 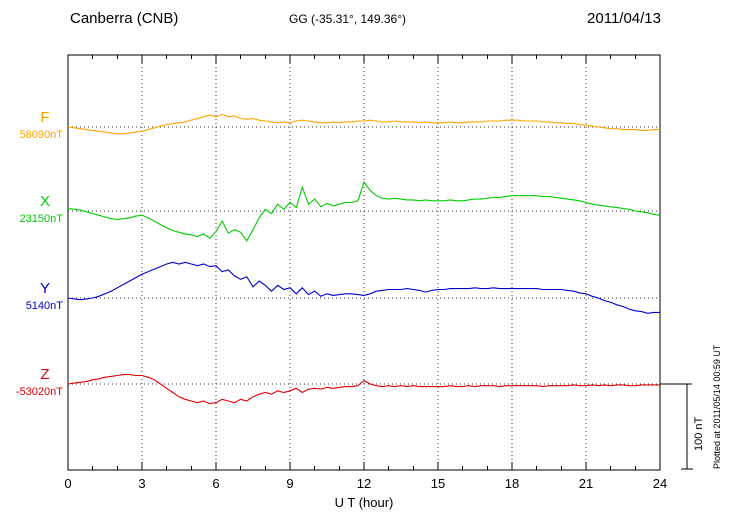 What do you see at coordinates (39, 392) in the screenshot?
I see `component-baseline-value-Z: -53020nT` at bounding box center [39, 392].